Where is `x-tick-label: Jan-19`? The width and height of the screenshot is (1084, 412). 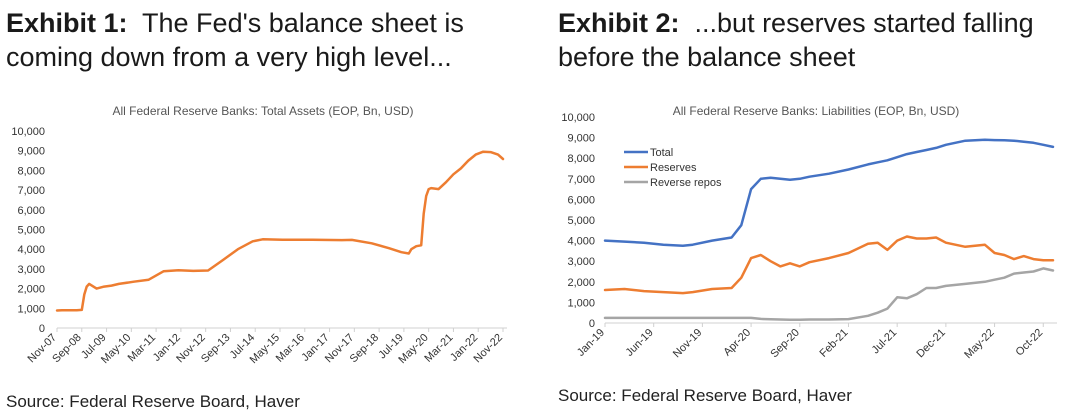
x-tick-label: Jan-19 is located at coordinates (591, 343).